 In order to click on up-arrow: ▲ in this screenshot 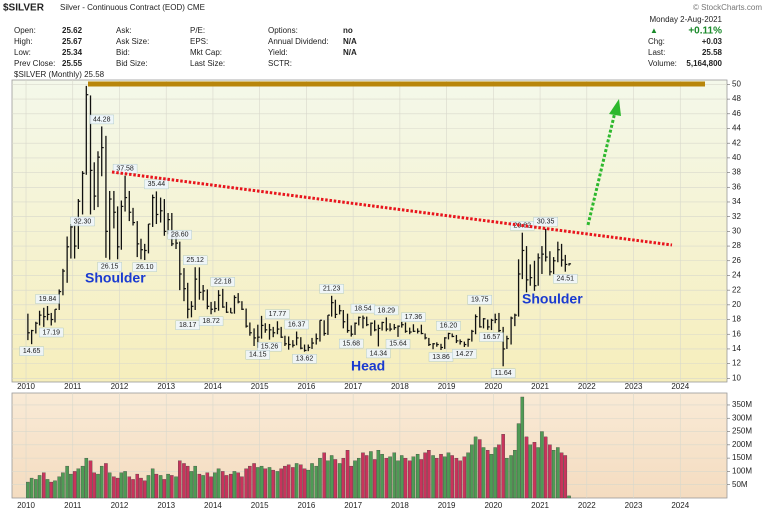, I will do `click(654, 30)`.